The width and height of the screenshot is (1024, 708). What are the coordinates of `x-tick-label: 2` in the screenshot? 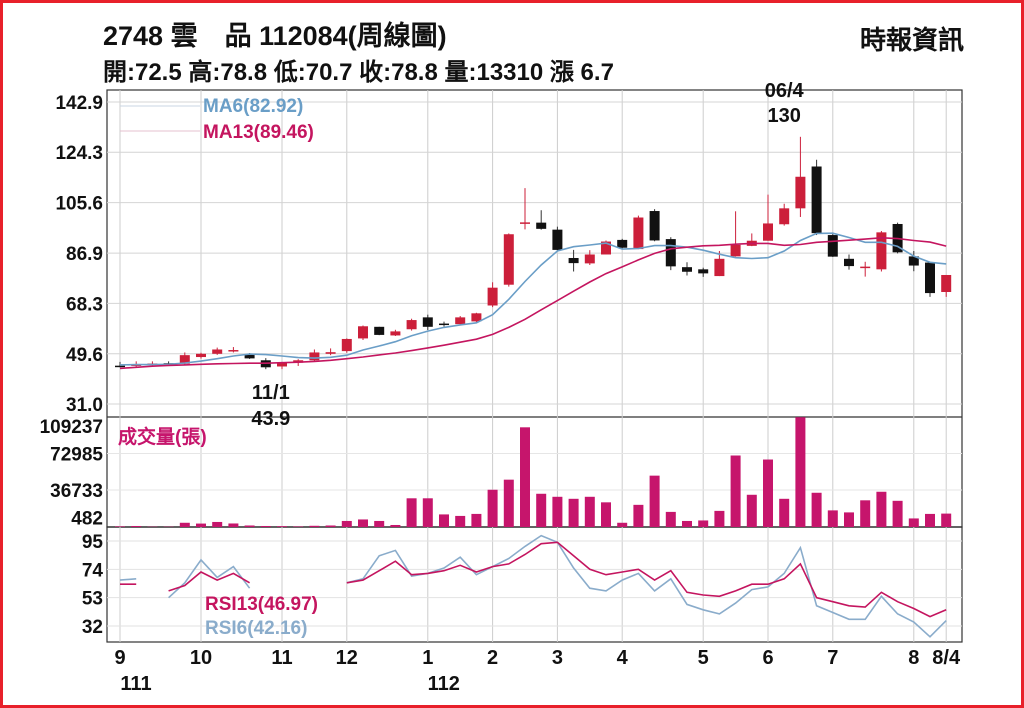 It's located at (492, 658).